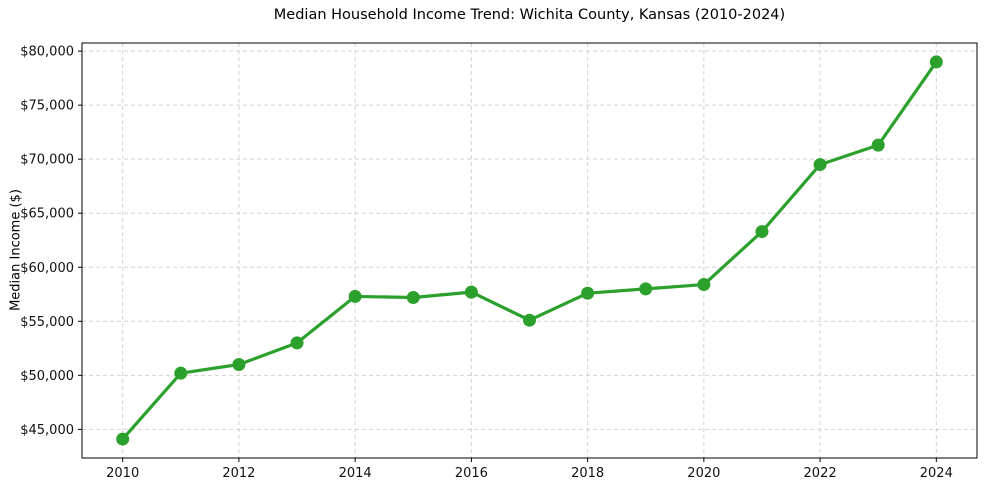  Describe the element at coordinates (703, 473) in the screenshot. I see `x-tick-label: 2020` at that location.